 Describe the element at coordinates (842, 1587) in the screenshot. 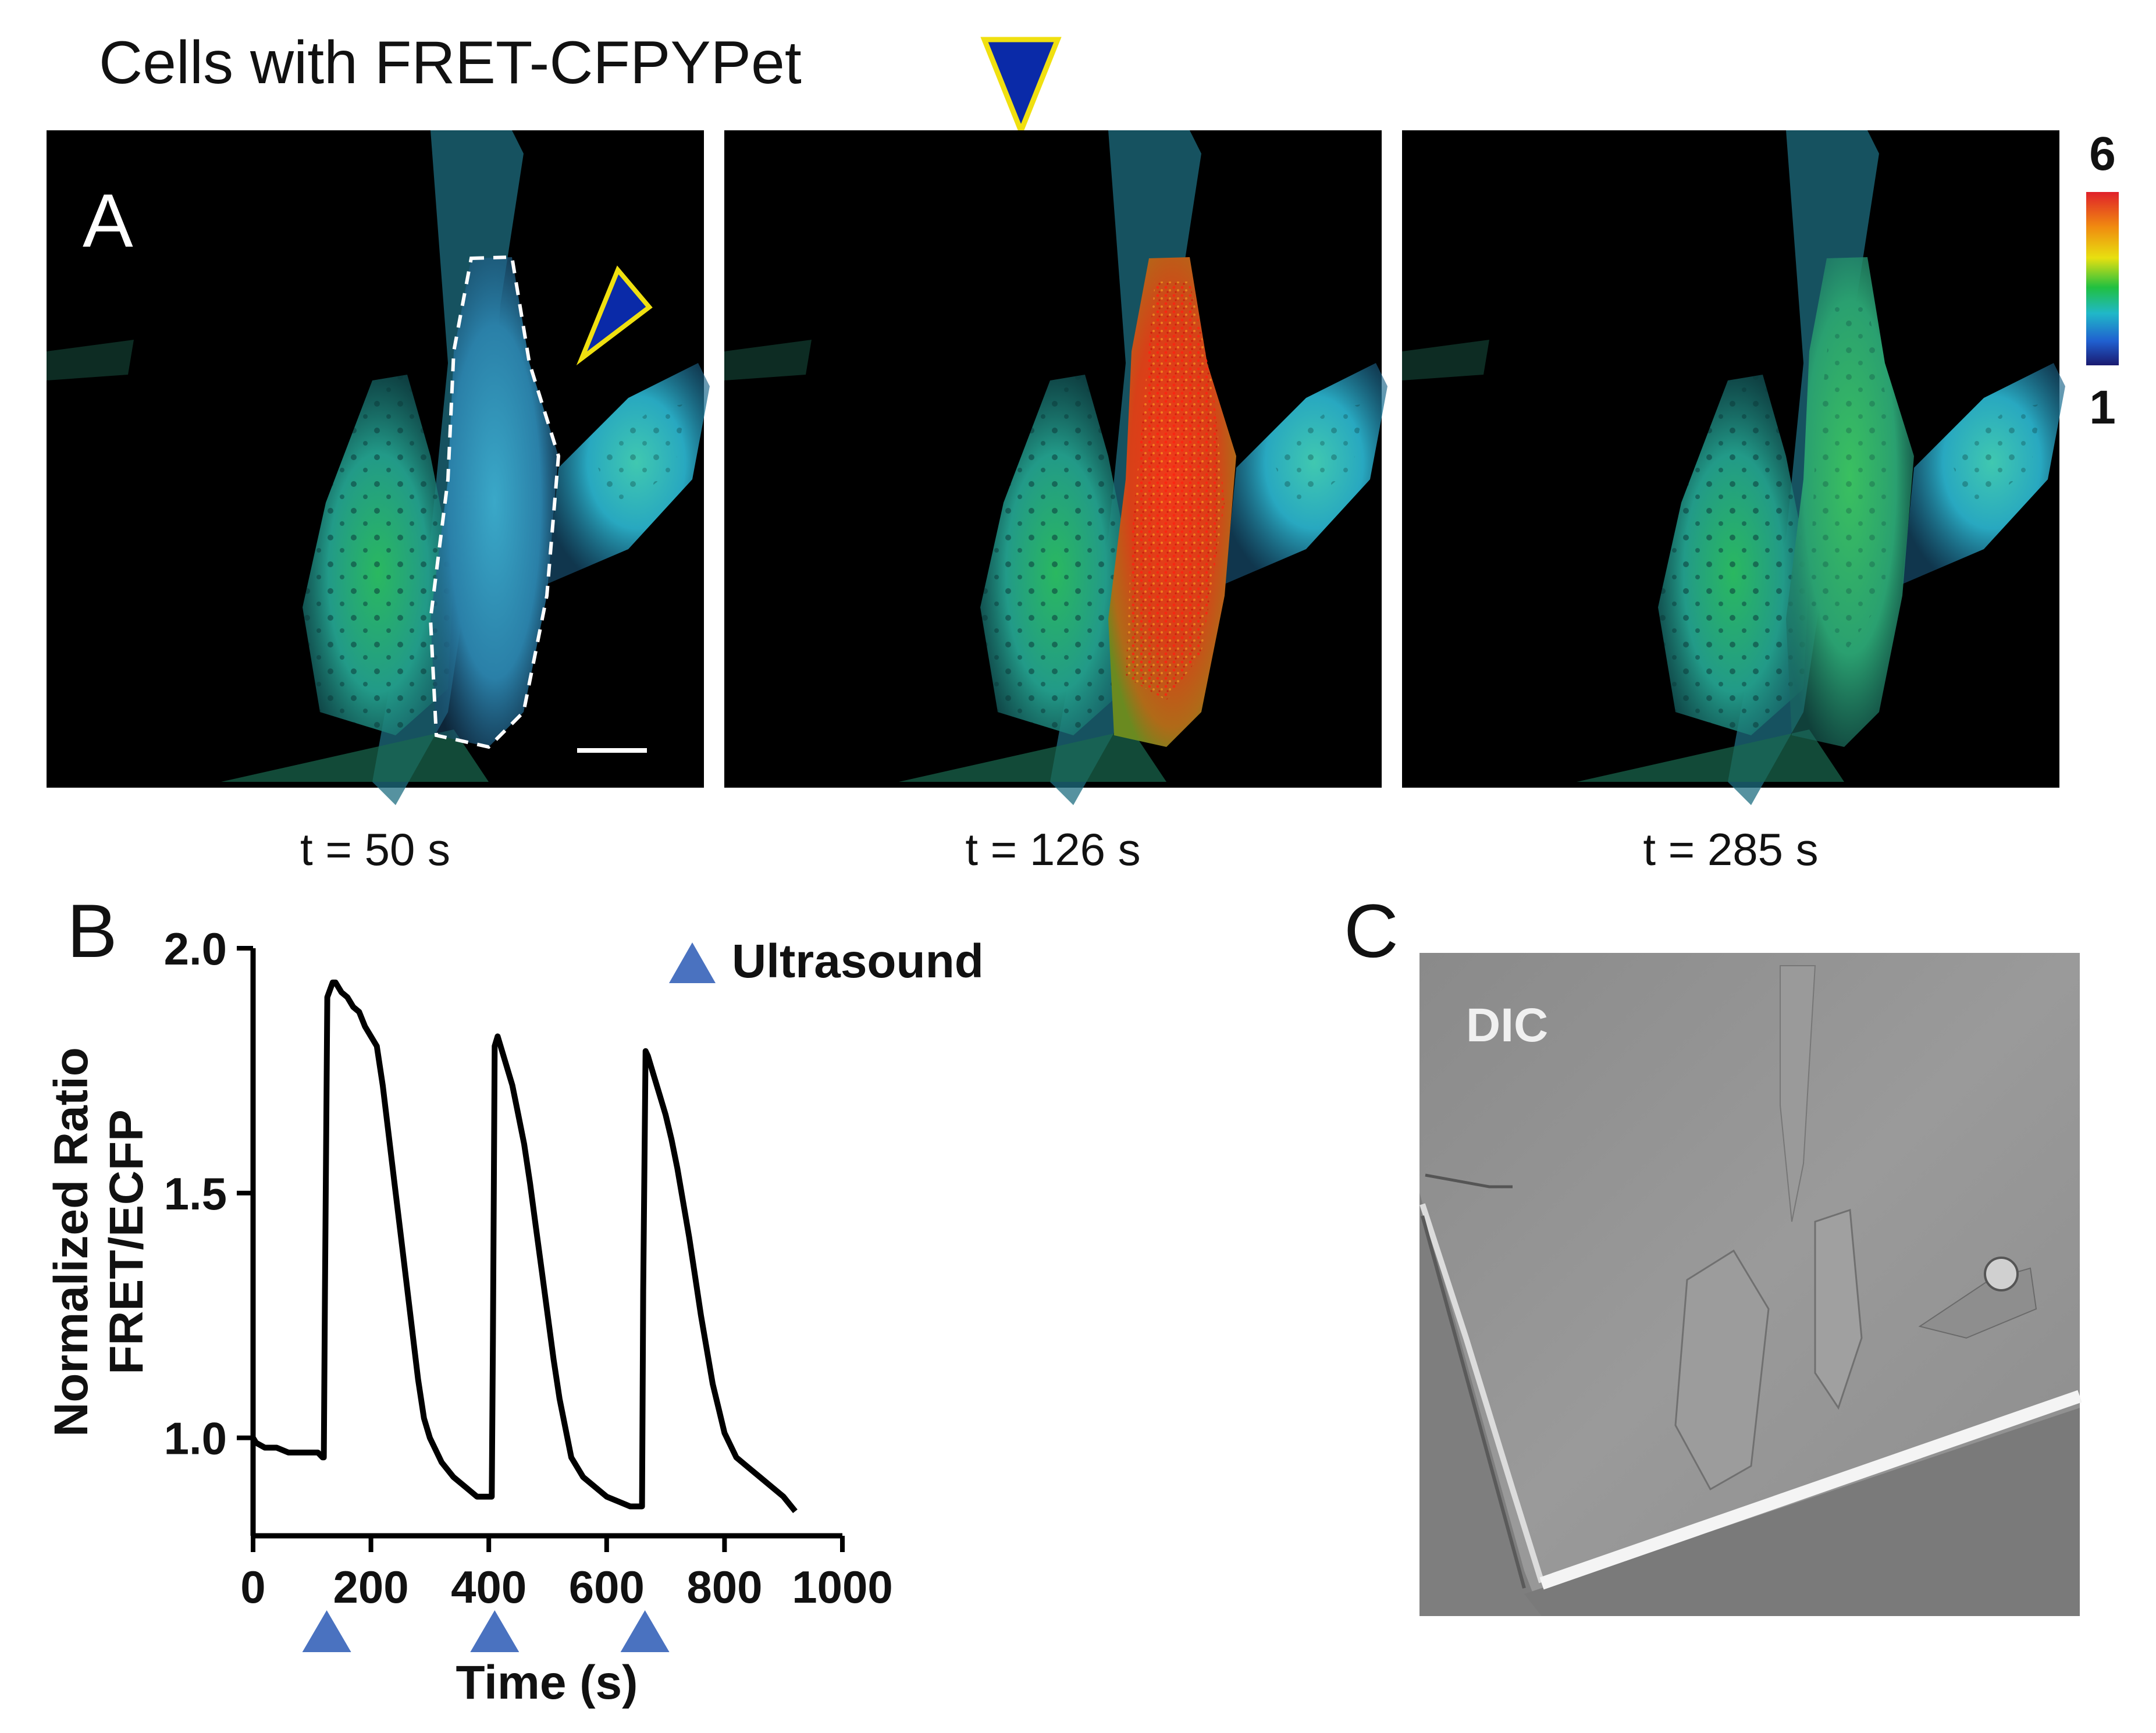

I see `x-tick-label: 1000` at that location.